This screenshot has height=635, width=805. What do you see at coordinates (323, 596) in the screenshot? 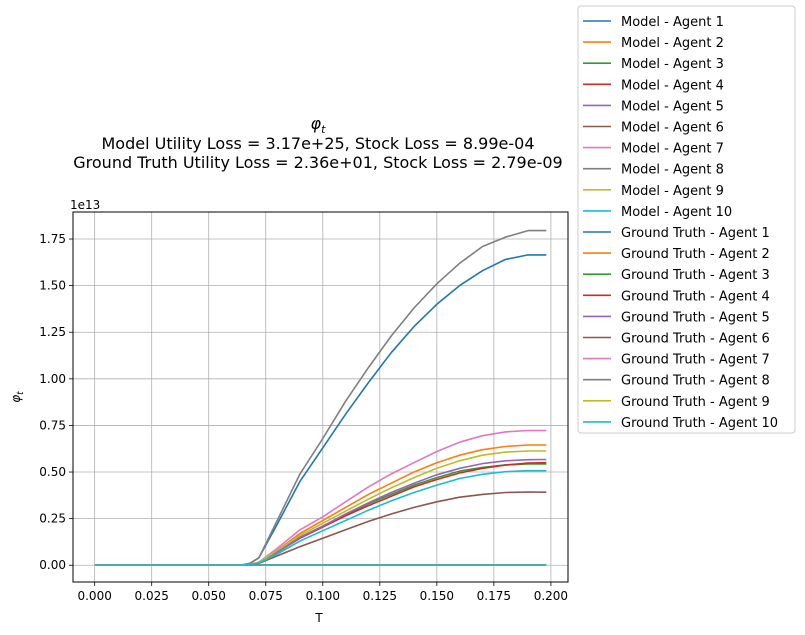
I see `x-tick-label: 0.100` at bounding box center [323, 596].